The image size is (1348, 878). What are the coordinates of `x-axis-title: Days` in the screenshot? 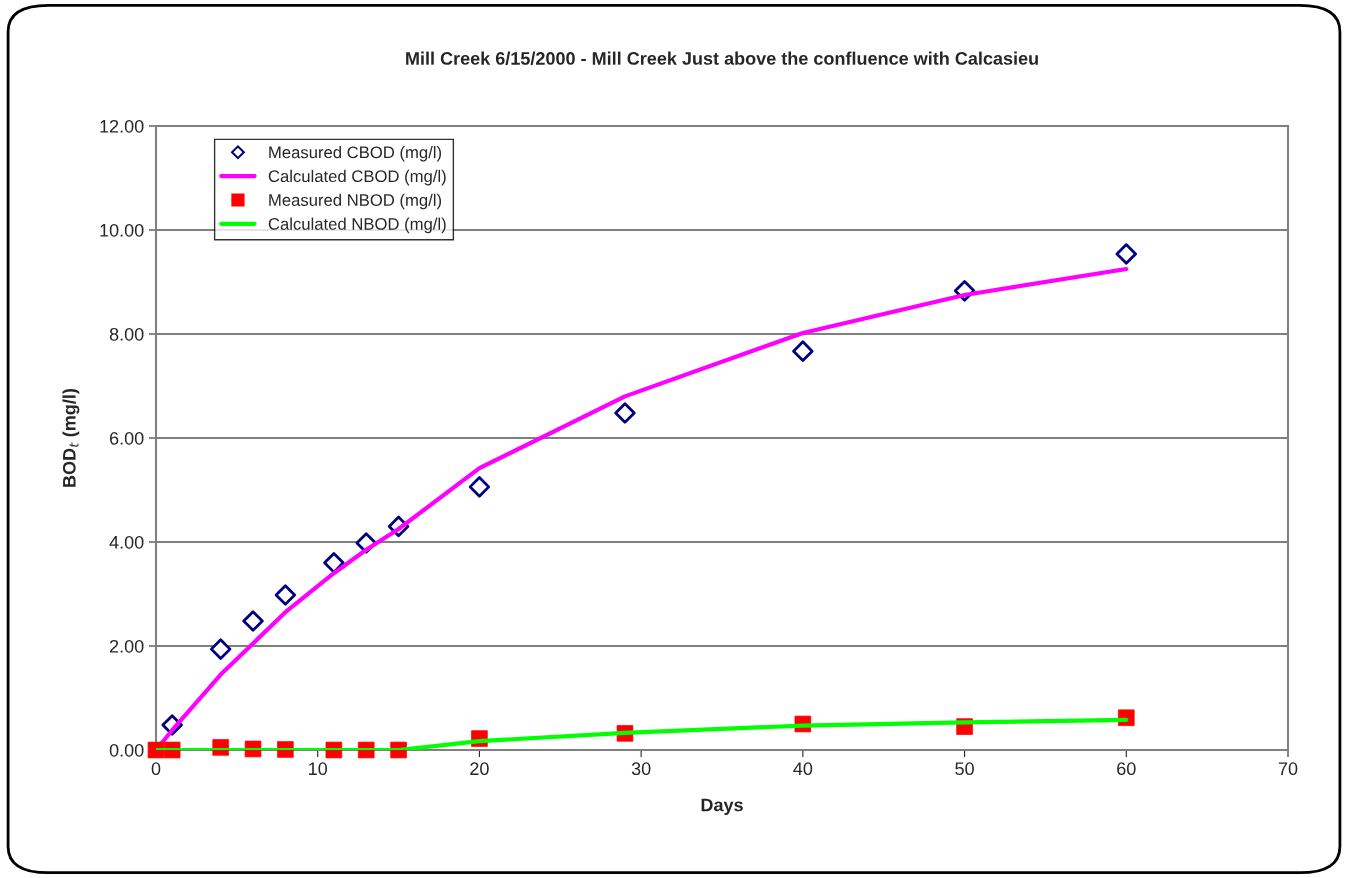 It's located at (722, 806).